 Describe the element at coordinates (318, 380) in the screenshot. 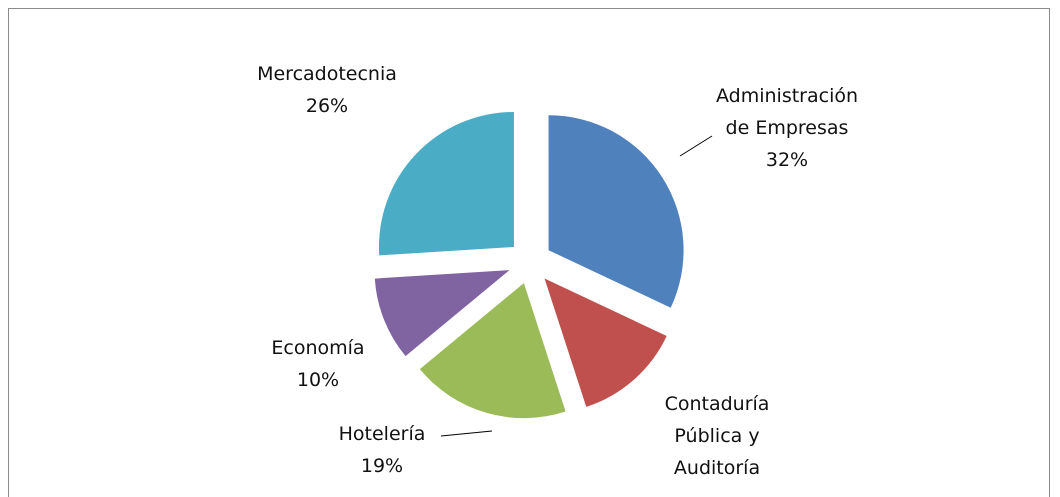

I see `value-label: 10%` at that location.